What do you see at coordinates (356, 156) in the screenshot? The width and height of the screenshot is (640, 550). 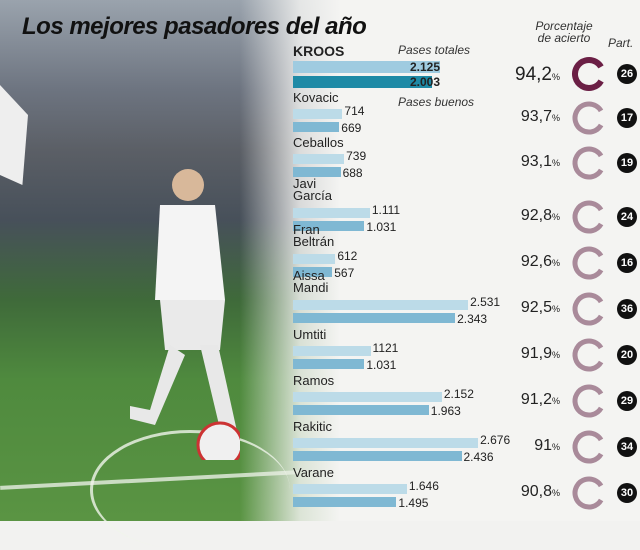 I see `value-total: 739` at bounding box center [356, 156].